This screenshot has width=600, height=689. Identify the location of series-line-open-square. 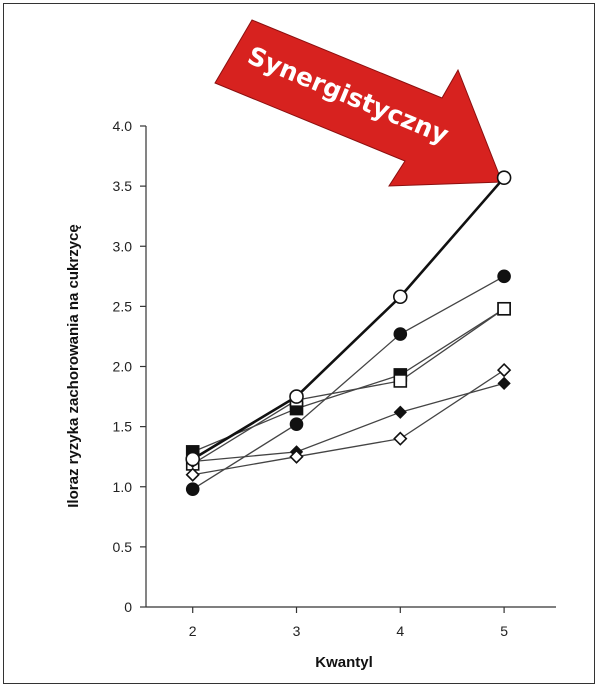
(348, 386).